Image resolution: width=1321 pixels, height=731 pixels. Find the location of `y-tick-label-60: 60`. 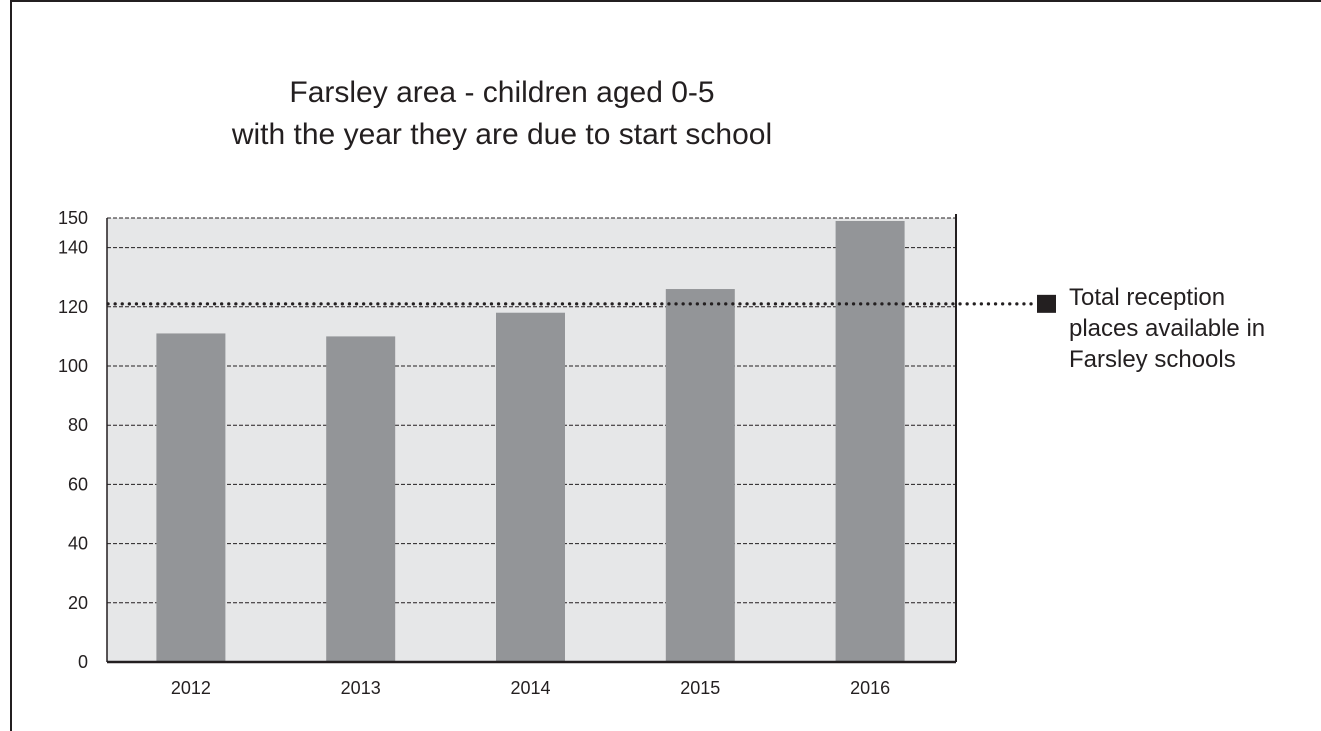

y-tick-label-60: 60 is located at coordinates (78, 484).